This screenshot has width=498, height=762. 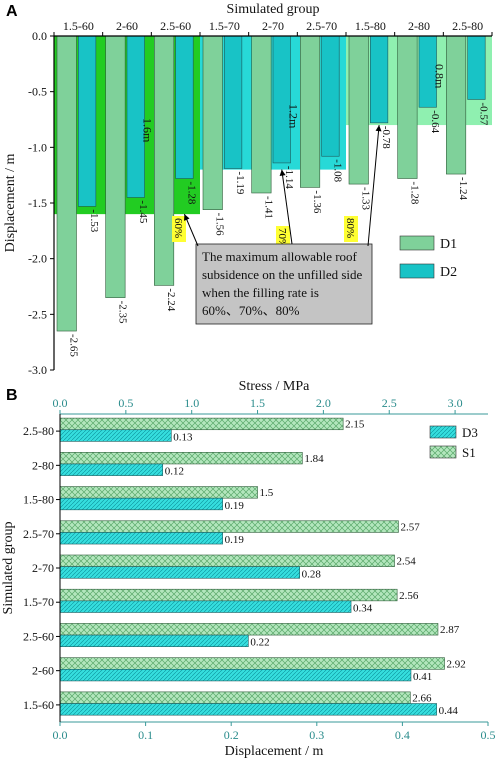 What do you see at coordinates (321, 26) in the screenshot?
I see `category-label-2.5-70: 2.5-70` at bounding box center [321, 26].